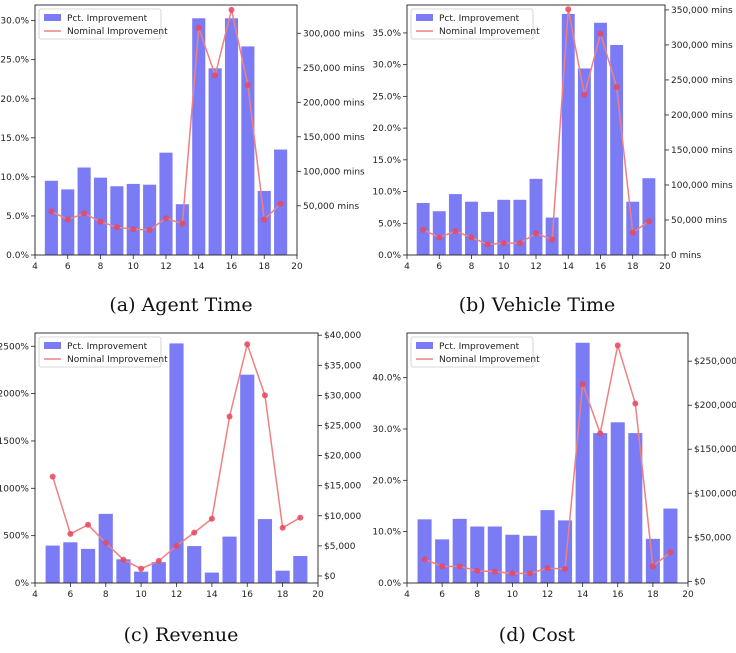  I want to click on y-left-tick-label: 0%, so click(22, 584).